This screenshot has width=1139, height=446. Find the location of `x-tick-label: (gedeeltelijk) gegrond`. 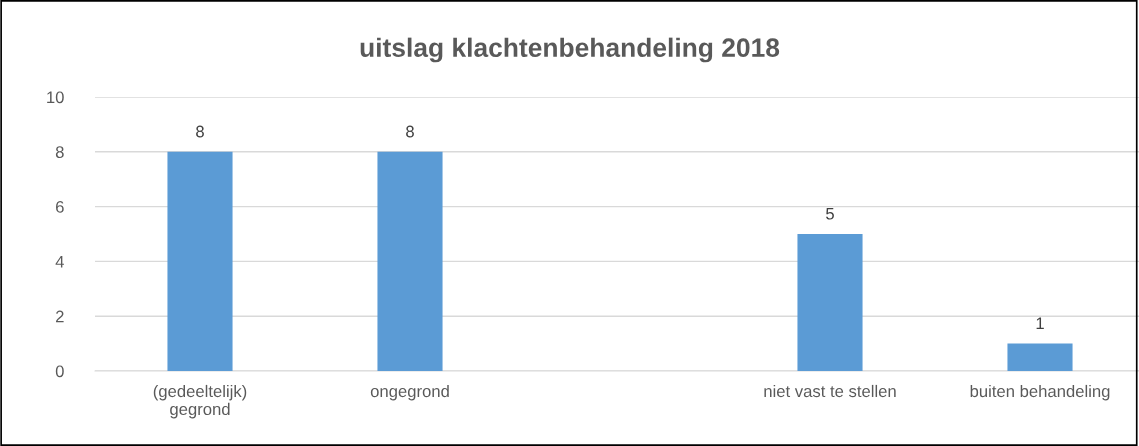

x-tick-label: (gedeeltelijk) gegrond is located at coordinates (200, 401).